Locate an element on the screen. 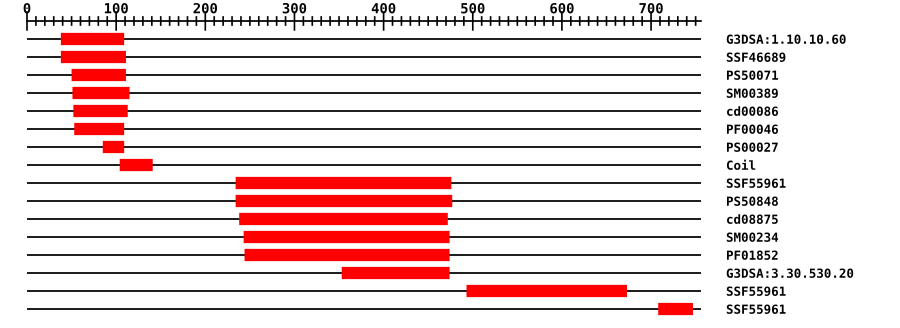 The width and height of the screenshot is (900, 328). x-tick-label: 600 is located at coordinates (562, 8).